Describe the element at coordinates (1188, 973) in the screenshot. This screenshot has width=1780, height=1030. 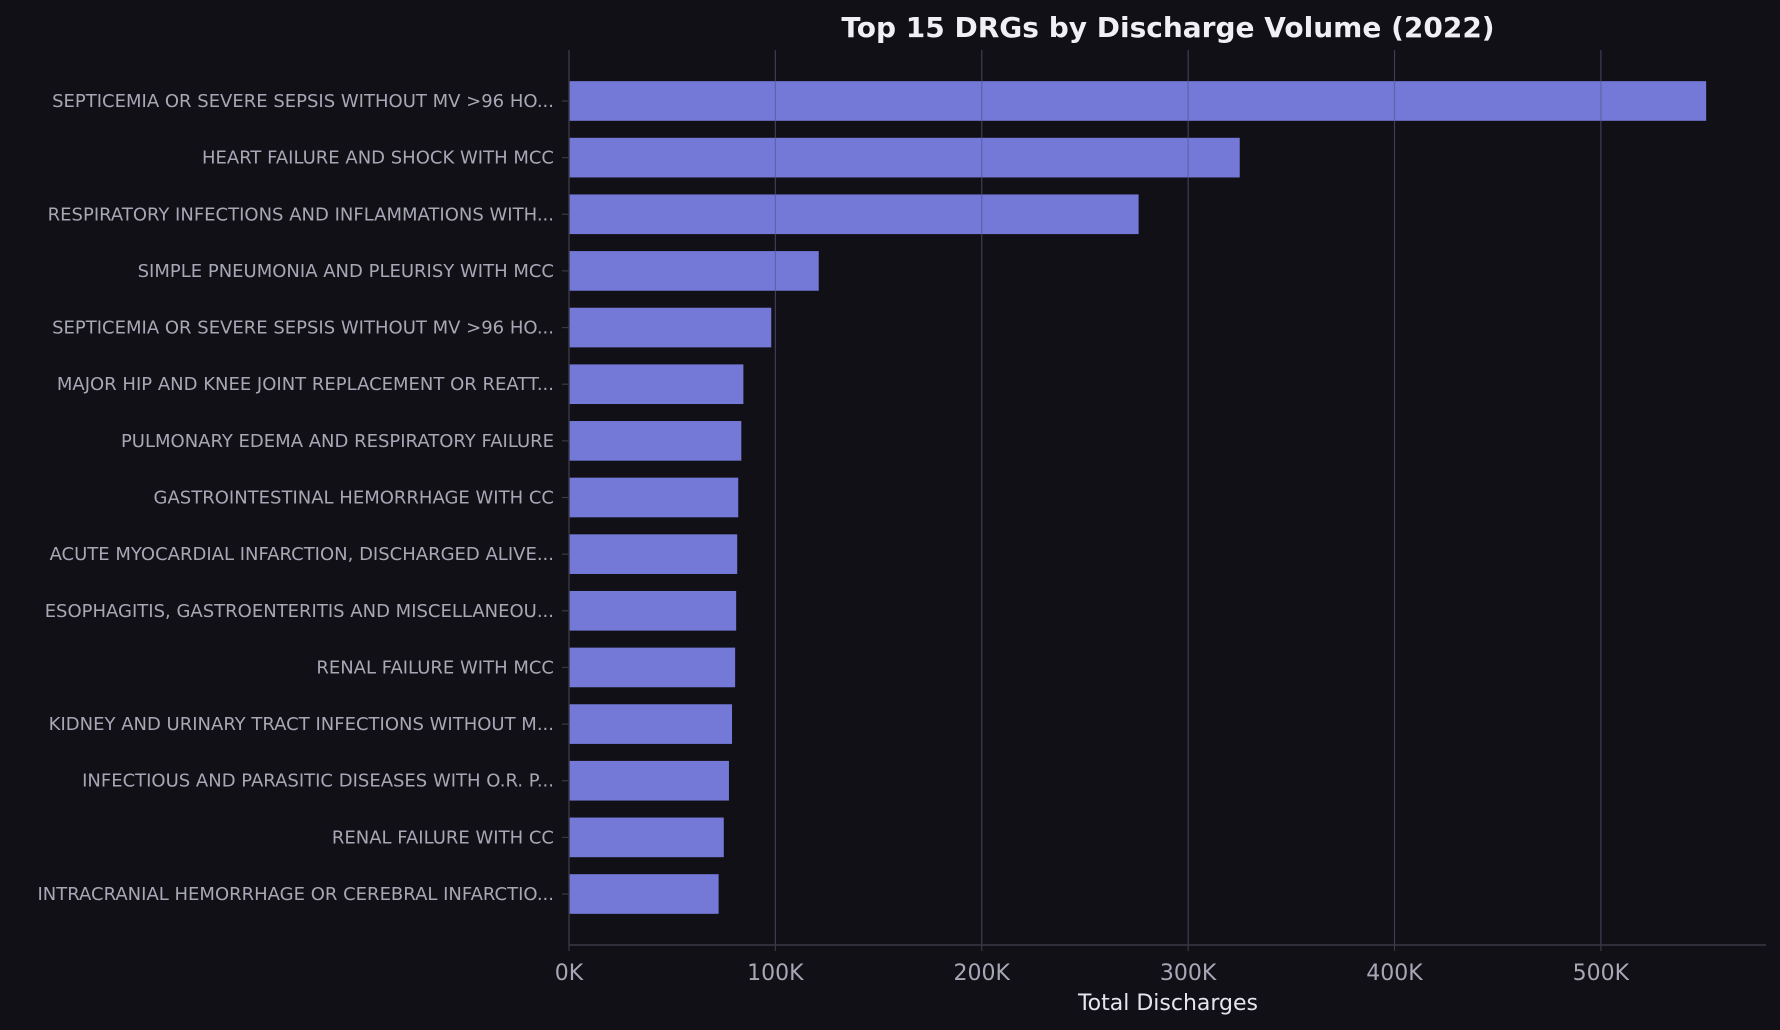
I see `x-tick-label: 300K` at that location.